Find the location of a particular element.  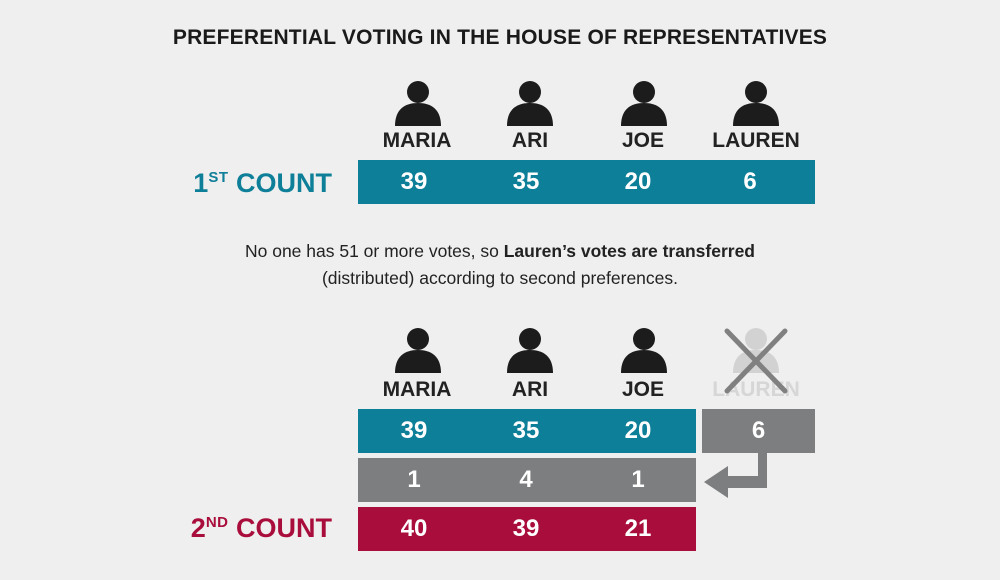

excluded-votes-bar: 6 is located at coordinates (758, 431).